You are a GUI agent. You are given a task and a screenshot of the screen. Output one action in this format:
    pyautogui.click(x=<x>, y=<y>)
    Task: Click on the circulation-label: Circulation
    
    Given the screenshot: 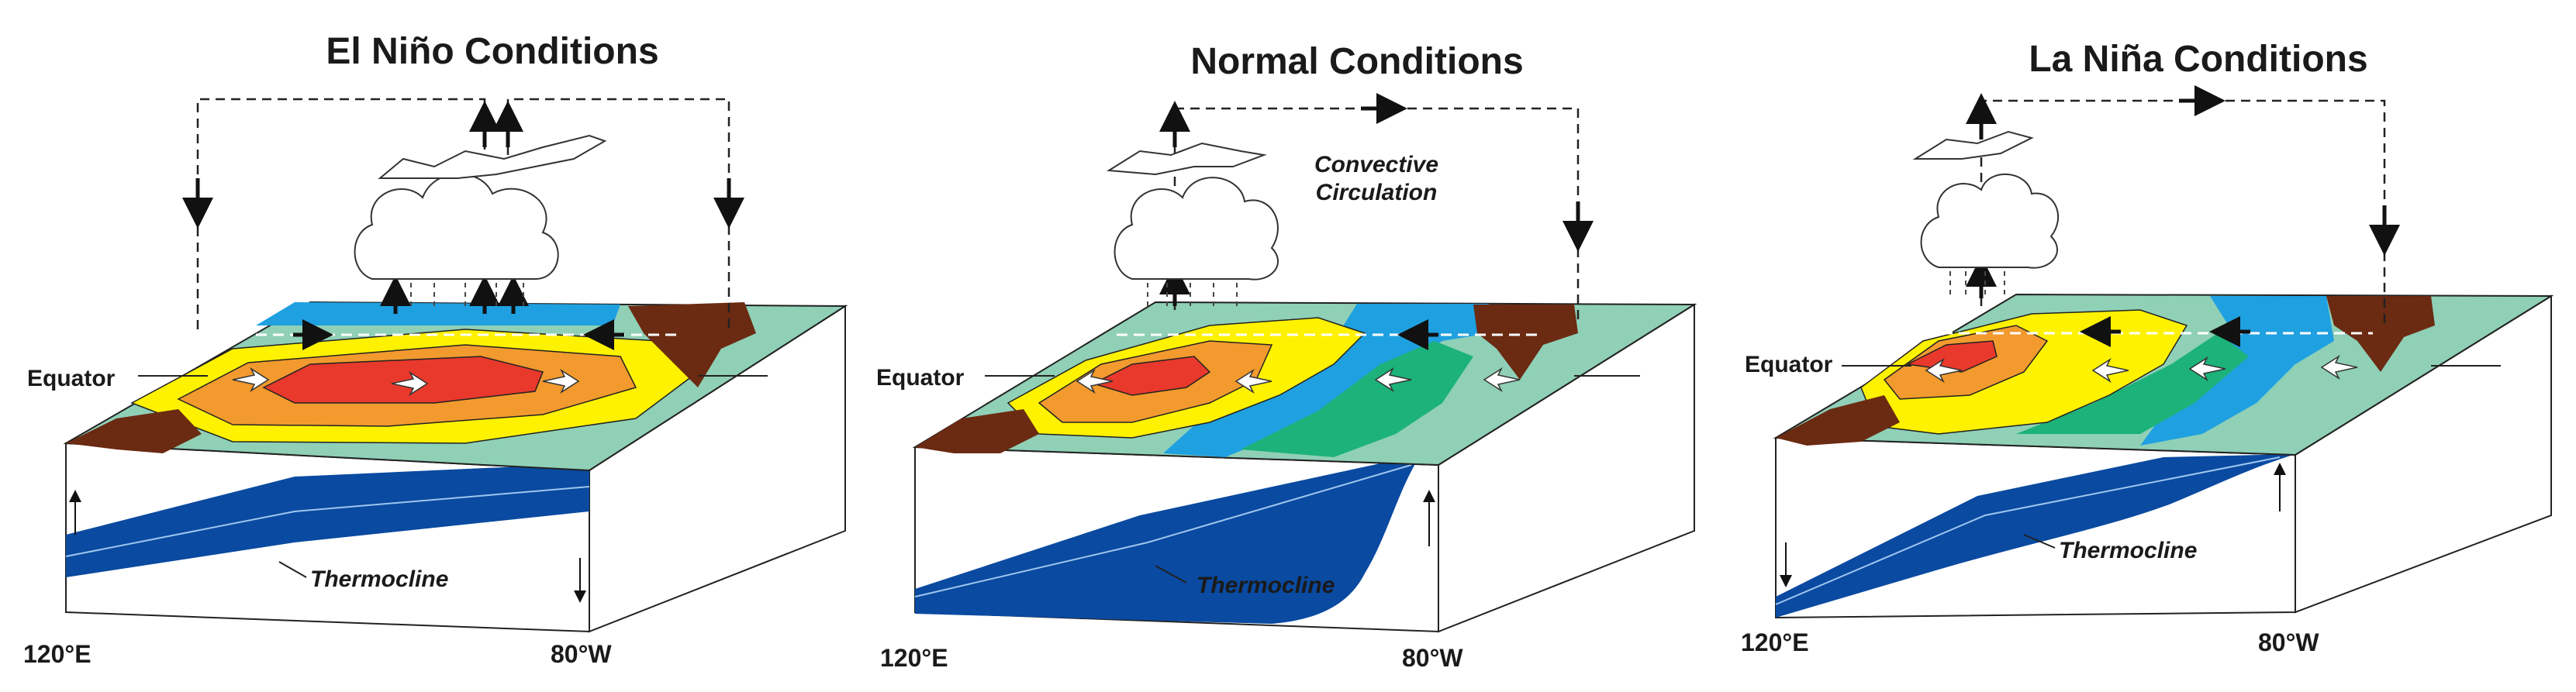 What is the action you would take?
    pyautogui.click(x=1377, y=192)
    